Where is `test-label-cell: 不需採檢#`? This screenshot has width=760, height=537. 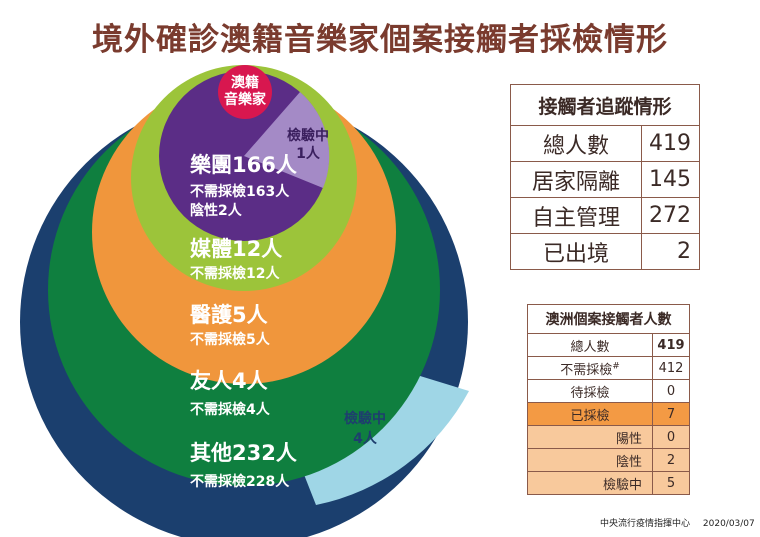 test-label-cell: 不需採檢# is located at coordinates (590, 368).